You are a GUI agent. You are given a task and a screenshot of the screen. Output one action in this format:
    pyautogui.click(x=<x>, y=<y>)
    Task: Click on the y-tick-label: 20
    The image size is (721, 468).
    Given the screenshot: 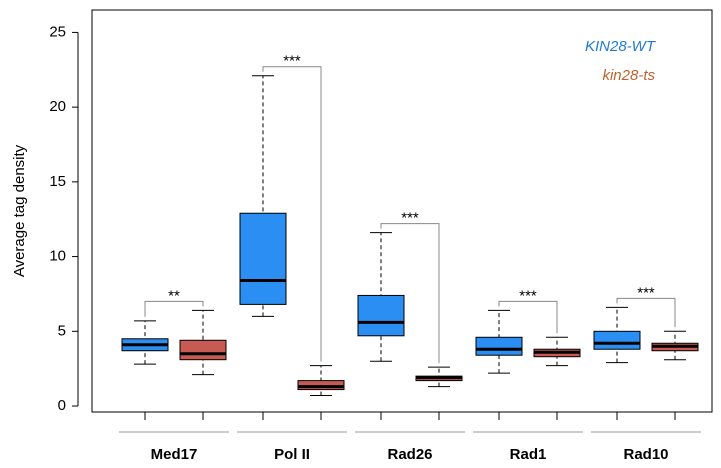 What is the action you would take?
    pyautogui.click(x=57, y=106)
    